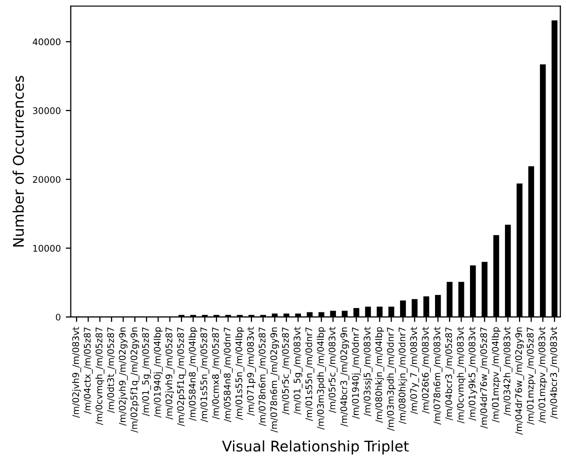  What do you see at coordinates (531, 376) in the screenshot?
I see `x-tick-label: /m/01mzpv_/m/05z87` at bounding box center [531, 376].